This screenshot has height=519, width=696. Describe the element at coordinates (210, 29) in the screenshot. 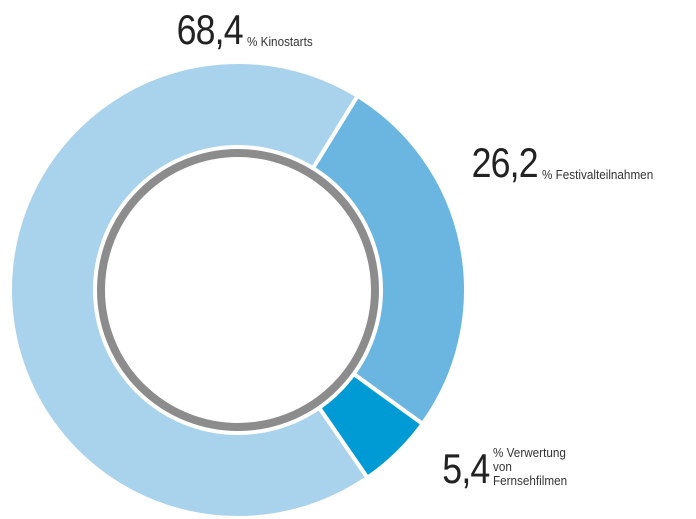

I see `value-label: 68,4` at that location.